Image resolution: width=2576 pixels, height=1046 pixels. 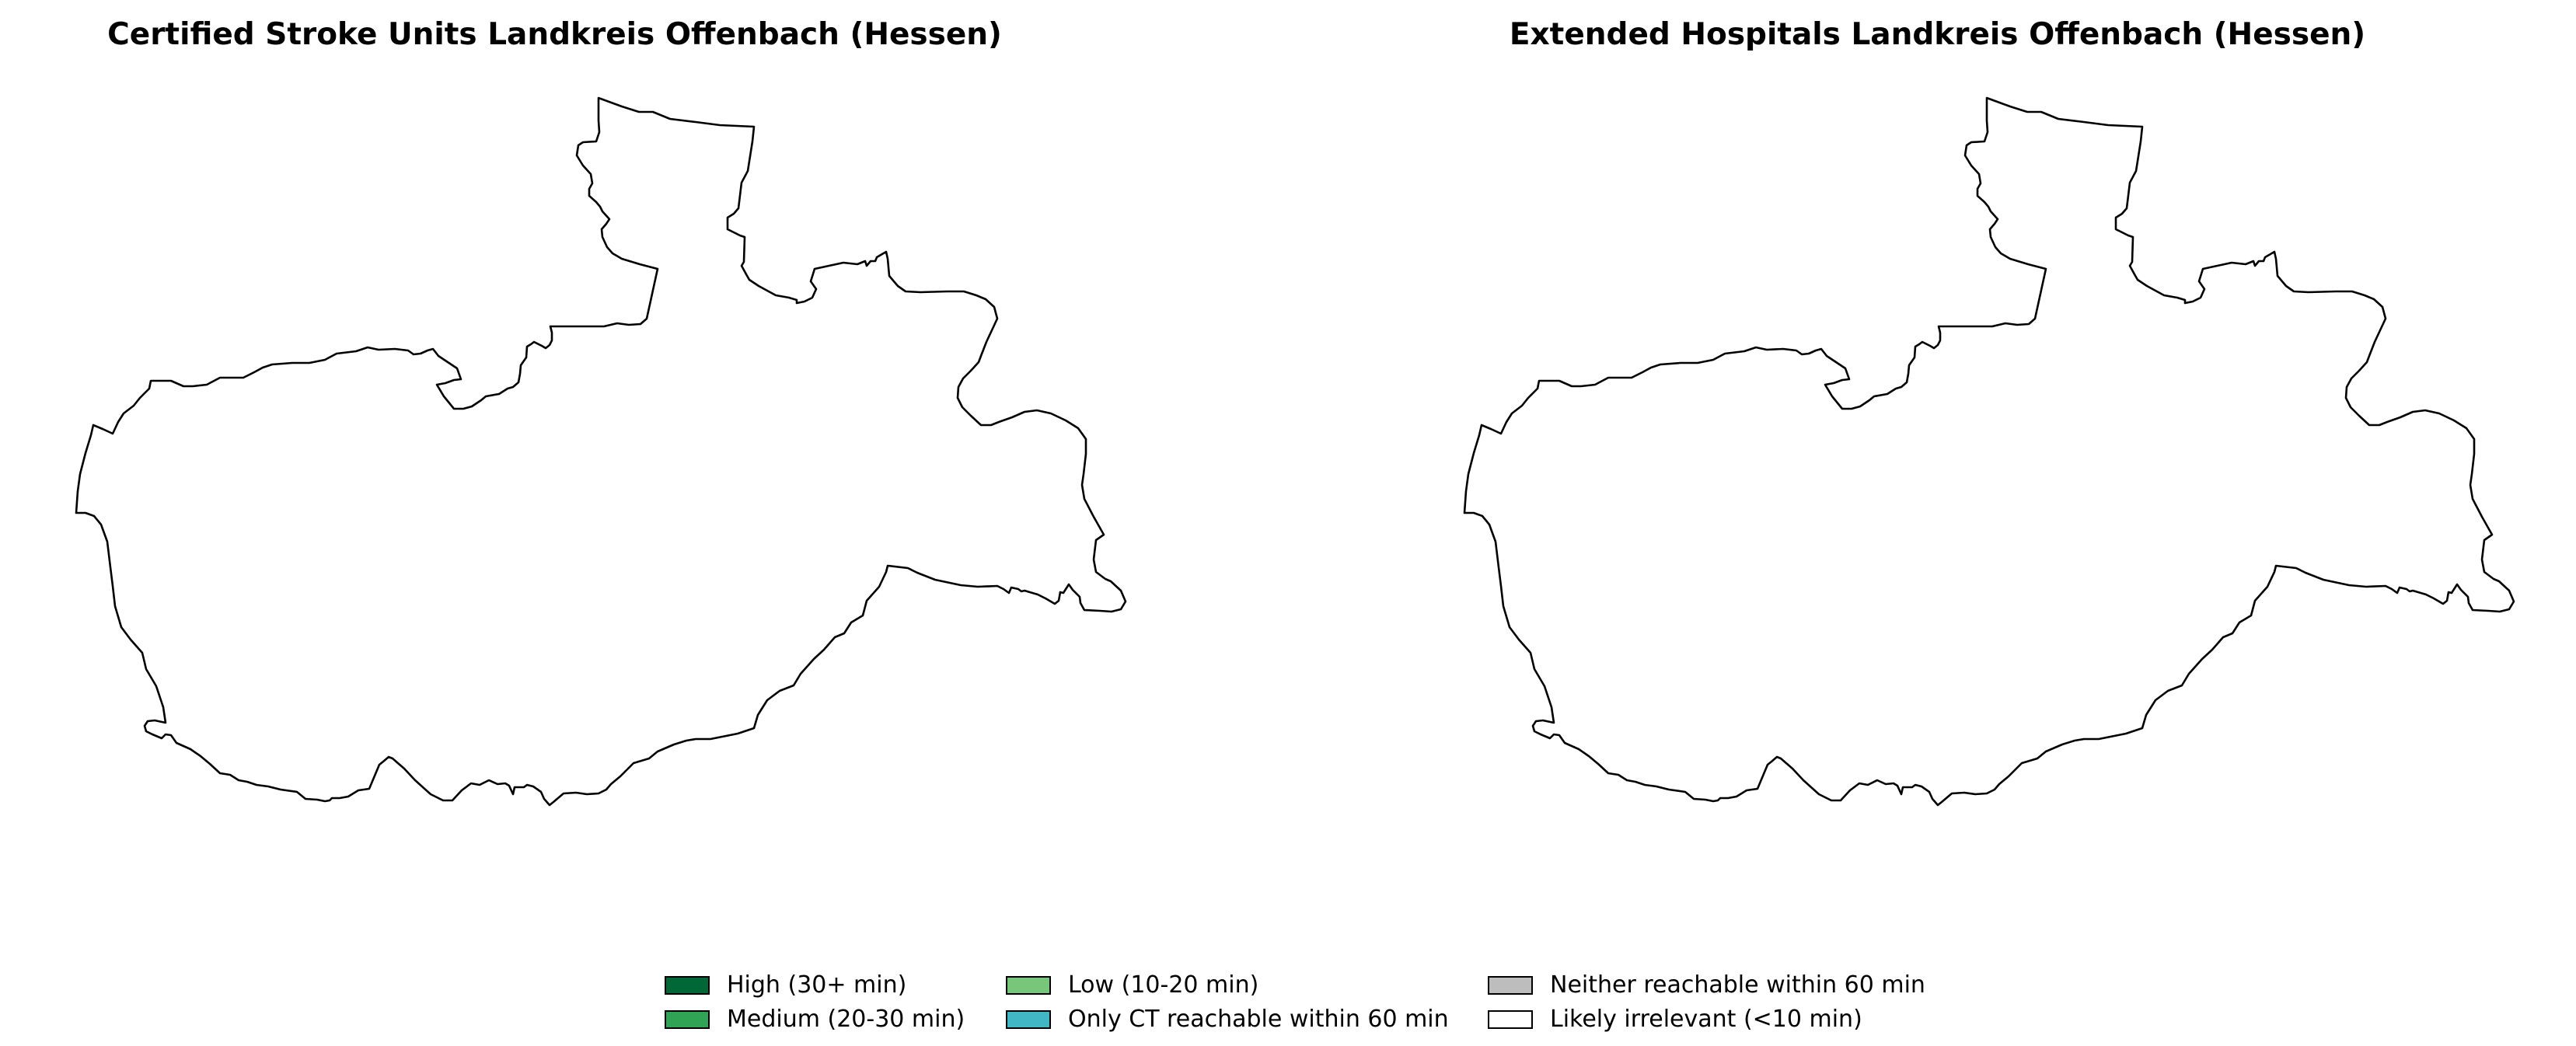 I want to click on legend-label: Medium (20-30 min), so click(x=846, y=1019).